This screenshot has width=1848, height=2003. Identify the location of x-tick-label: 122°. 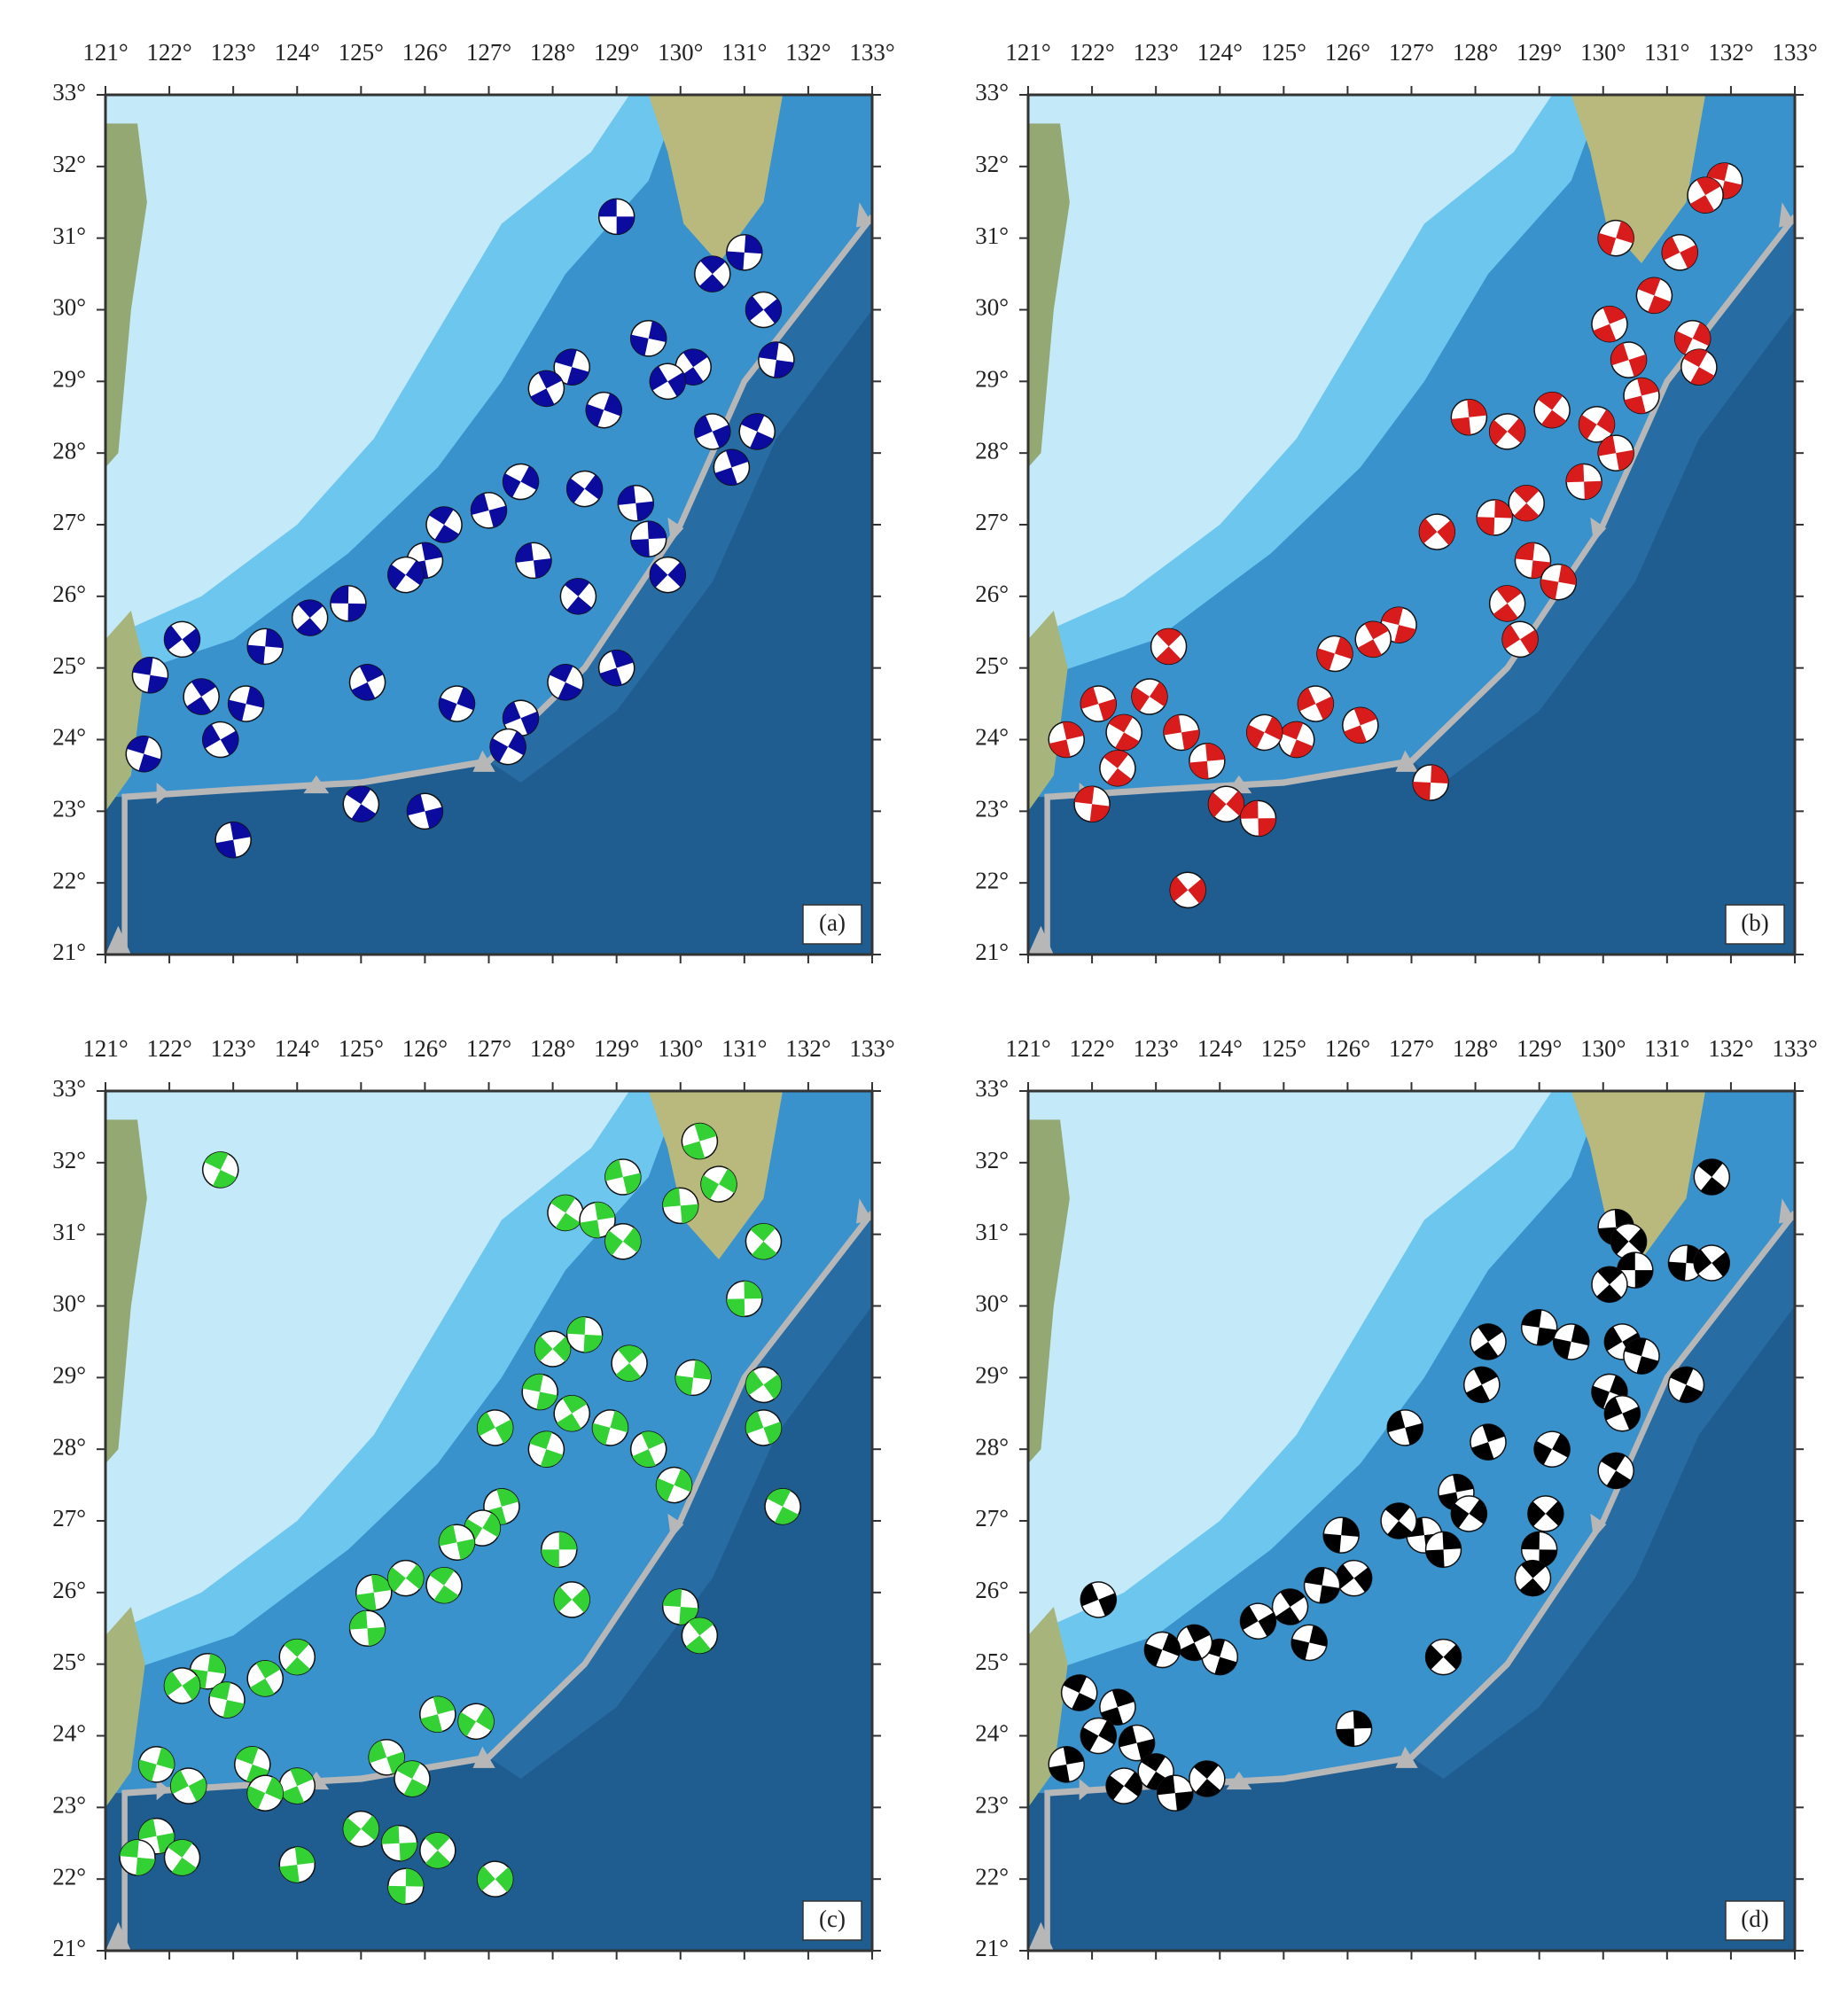
(1091, 1048).